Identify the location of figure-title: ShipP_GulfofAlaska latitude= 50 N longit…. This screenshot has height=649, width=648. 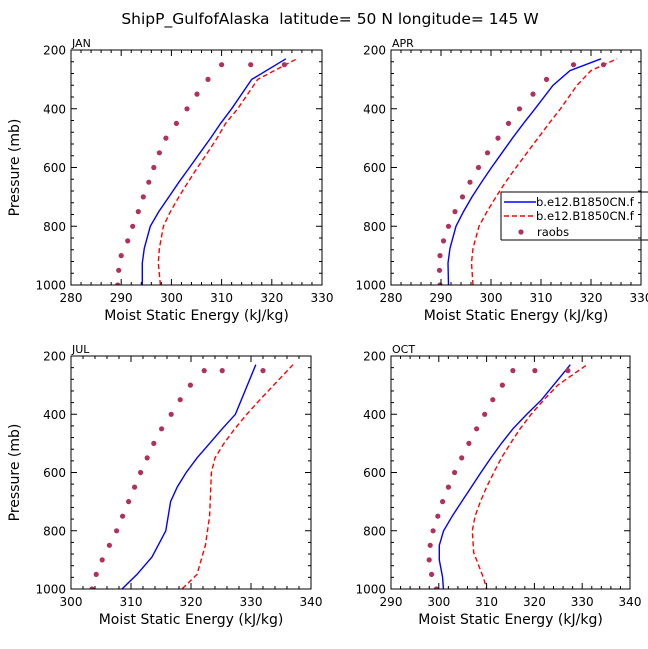
(329, 19).